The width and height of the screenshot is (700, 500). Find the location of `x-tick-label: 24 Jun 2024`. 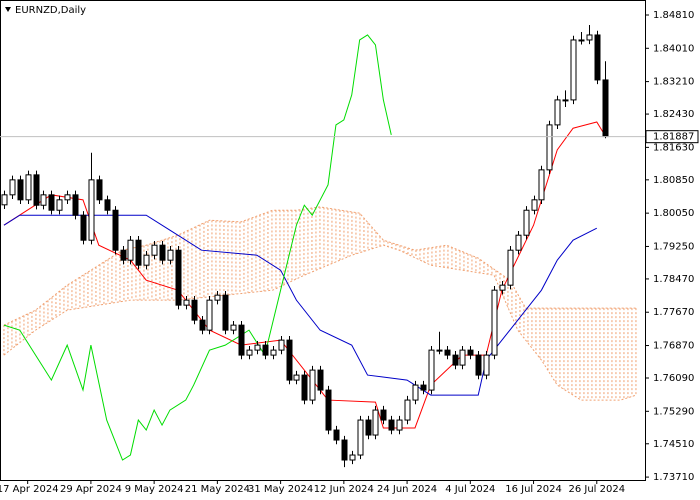

x-tick-label: 24 Jun 2024 is located at coordinates (407, 489).